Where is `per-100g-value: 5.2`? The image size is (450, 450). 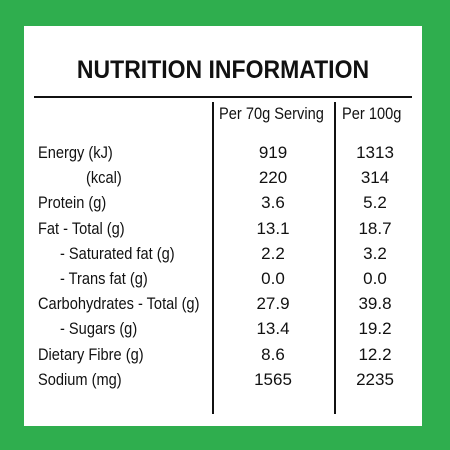
per-100g-value: 5.2 is located at coordinates (375, 203).